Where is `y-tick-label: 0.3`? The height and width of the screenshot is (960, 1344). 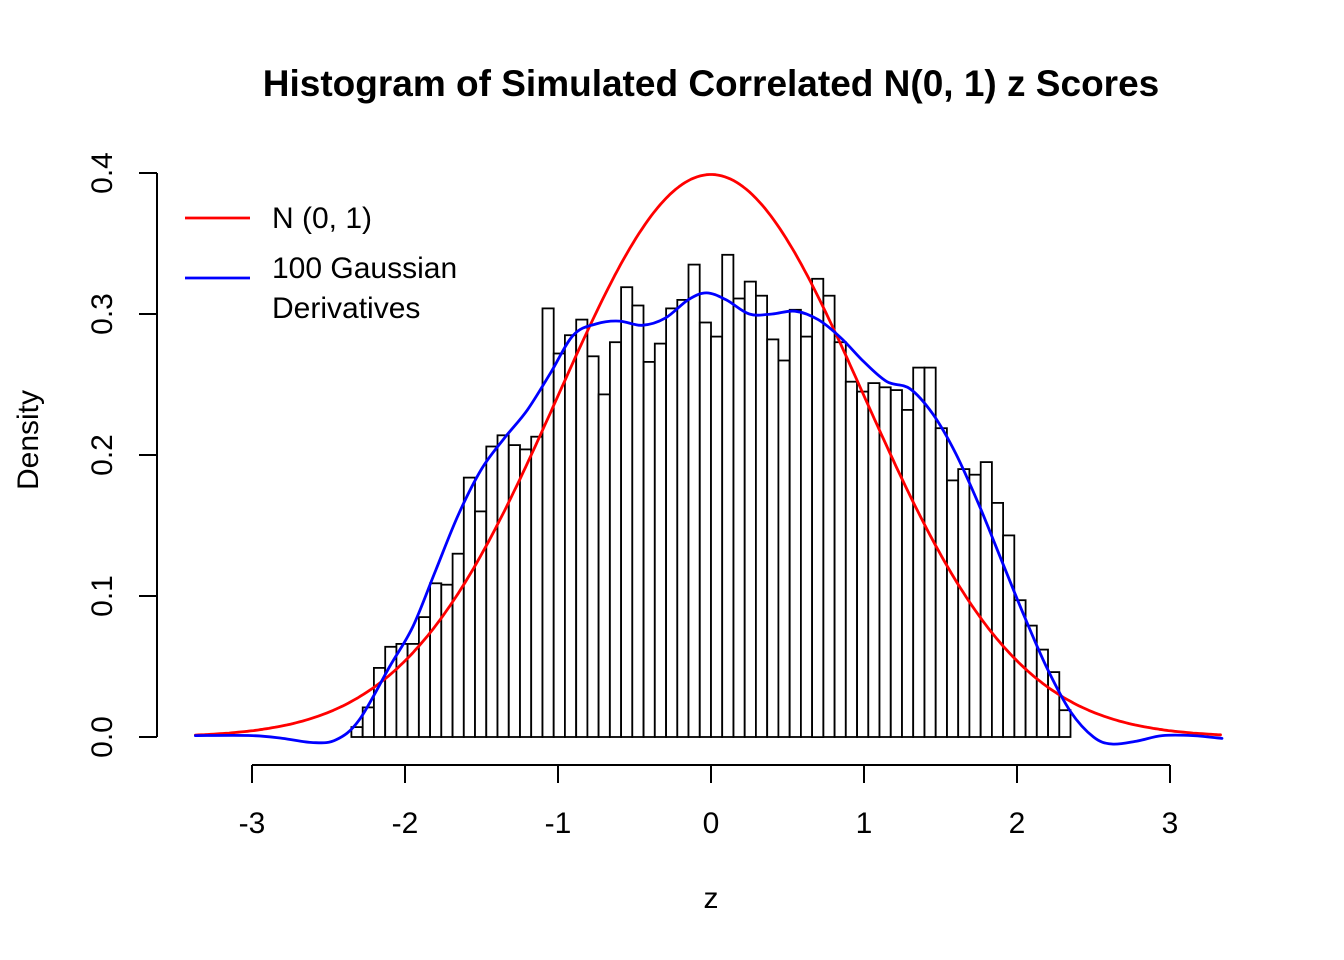 y-tick-label: 0.3 is located at coordinates (102, 314).